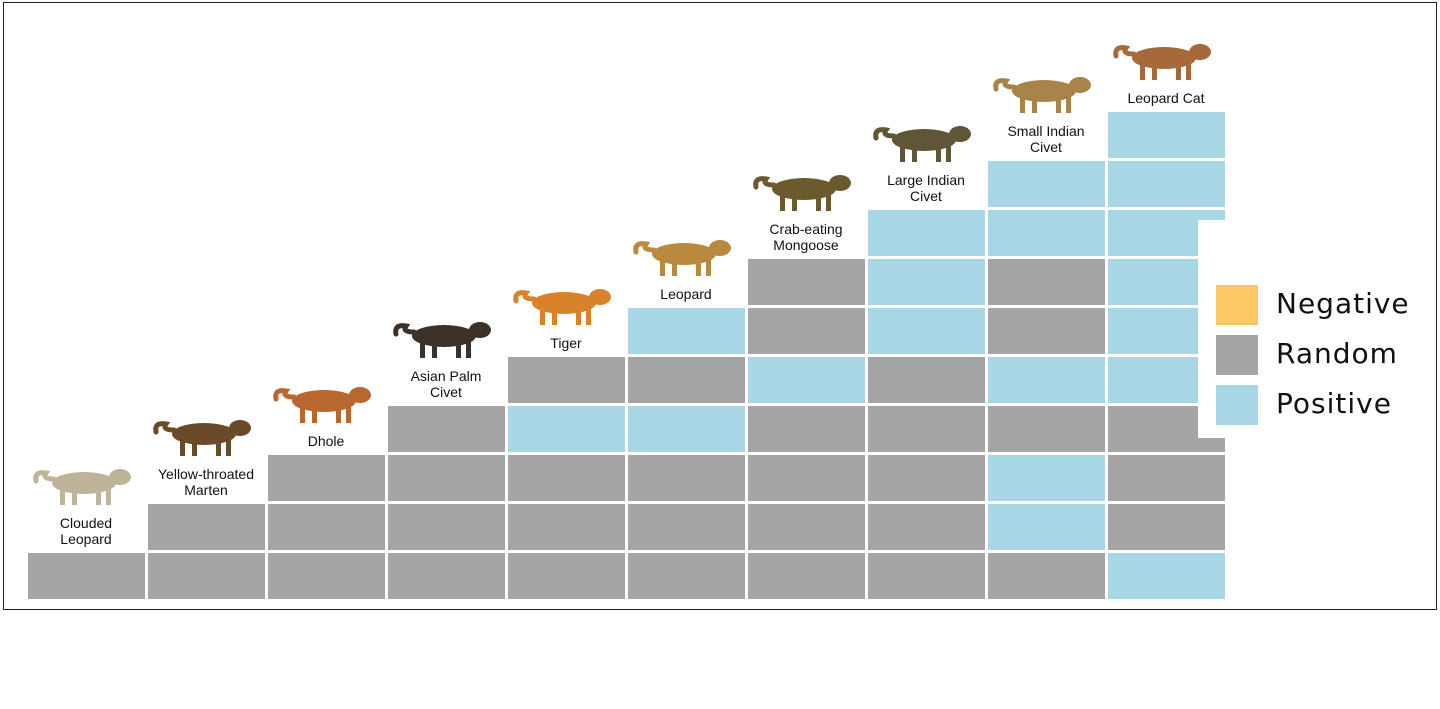 The width and height of the screenshot is (1440, 709). Describe the element at coordinates (562, 307) in the screenshot. I see `tiger-icon` at that location.